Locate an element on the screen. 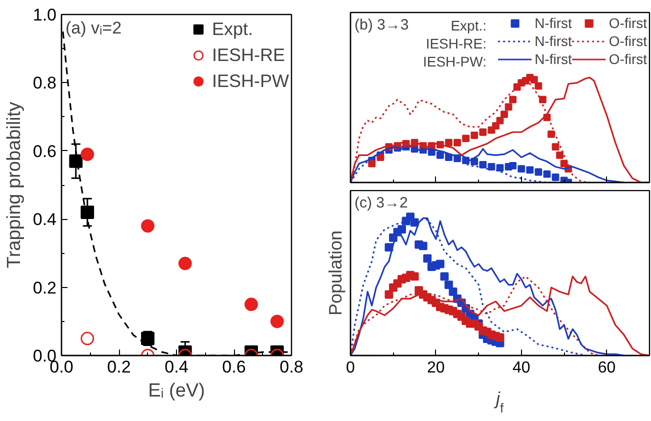 This screenshot has height=421, width=651. x-tick-label: 0.8 is located at coordinates (292, 367).